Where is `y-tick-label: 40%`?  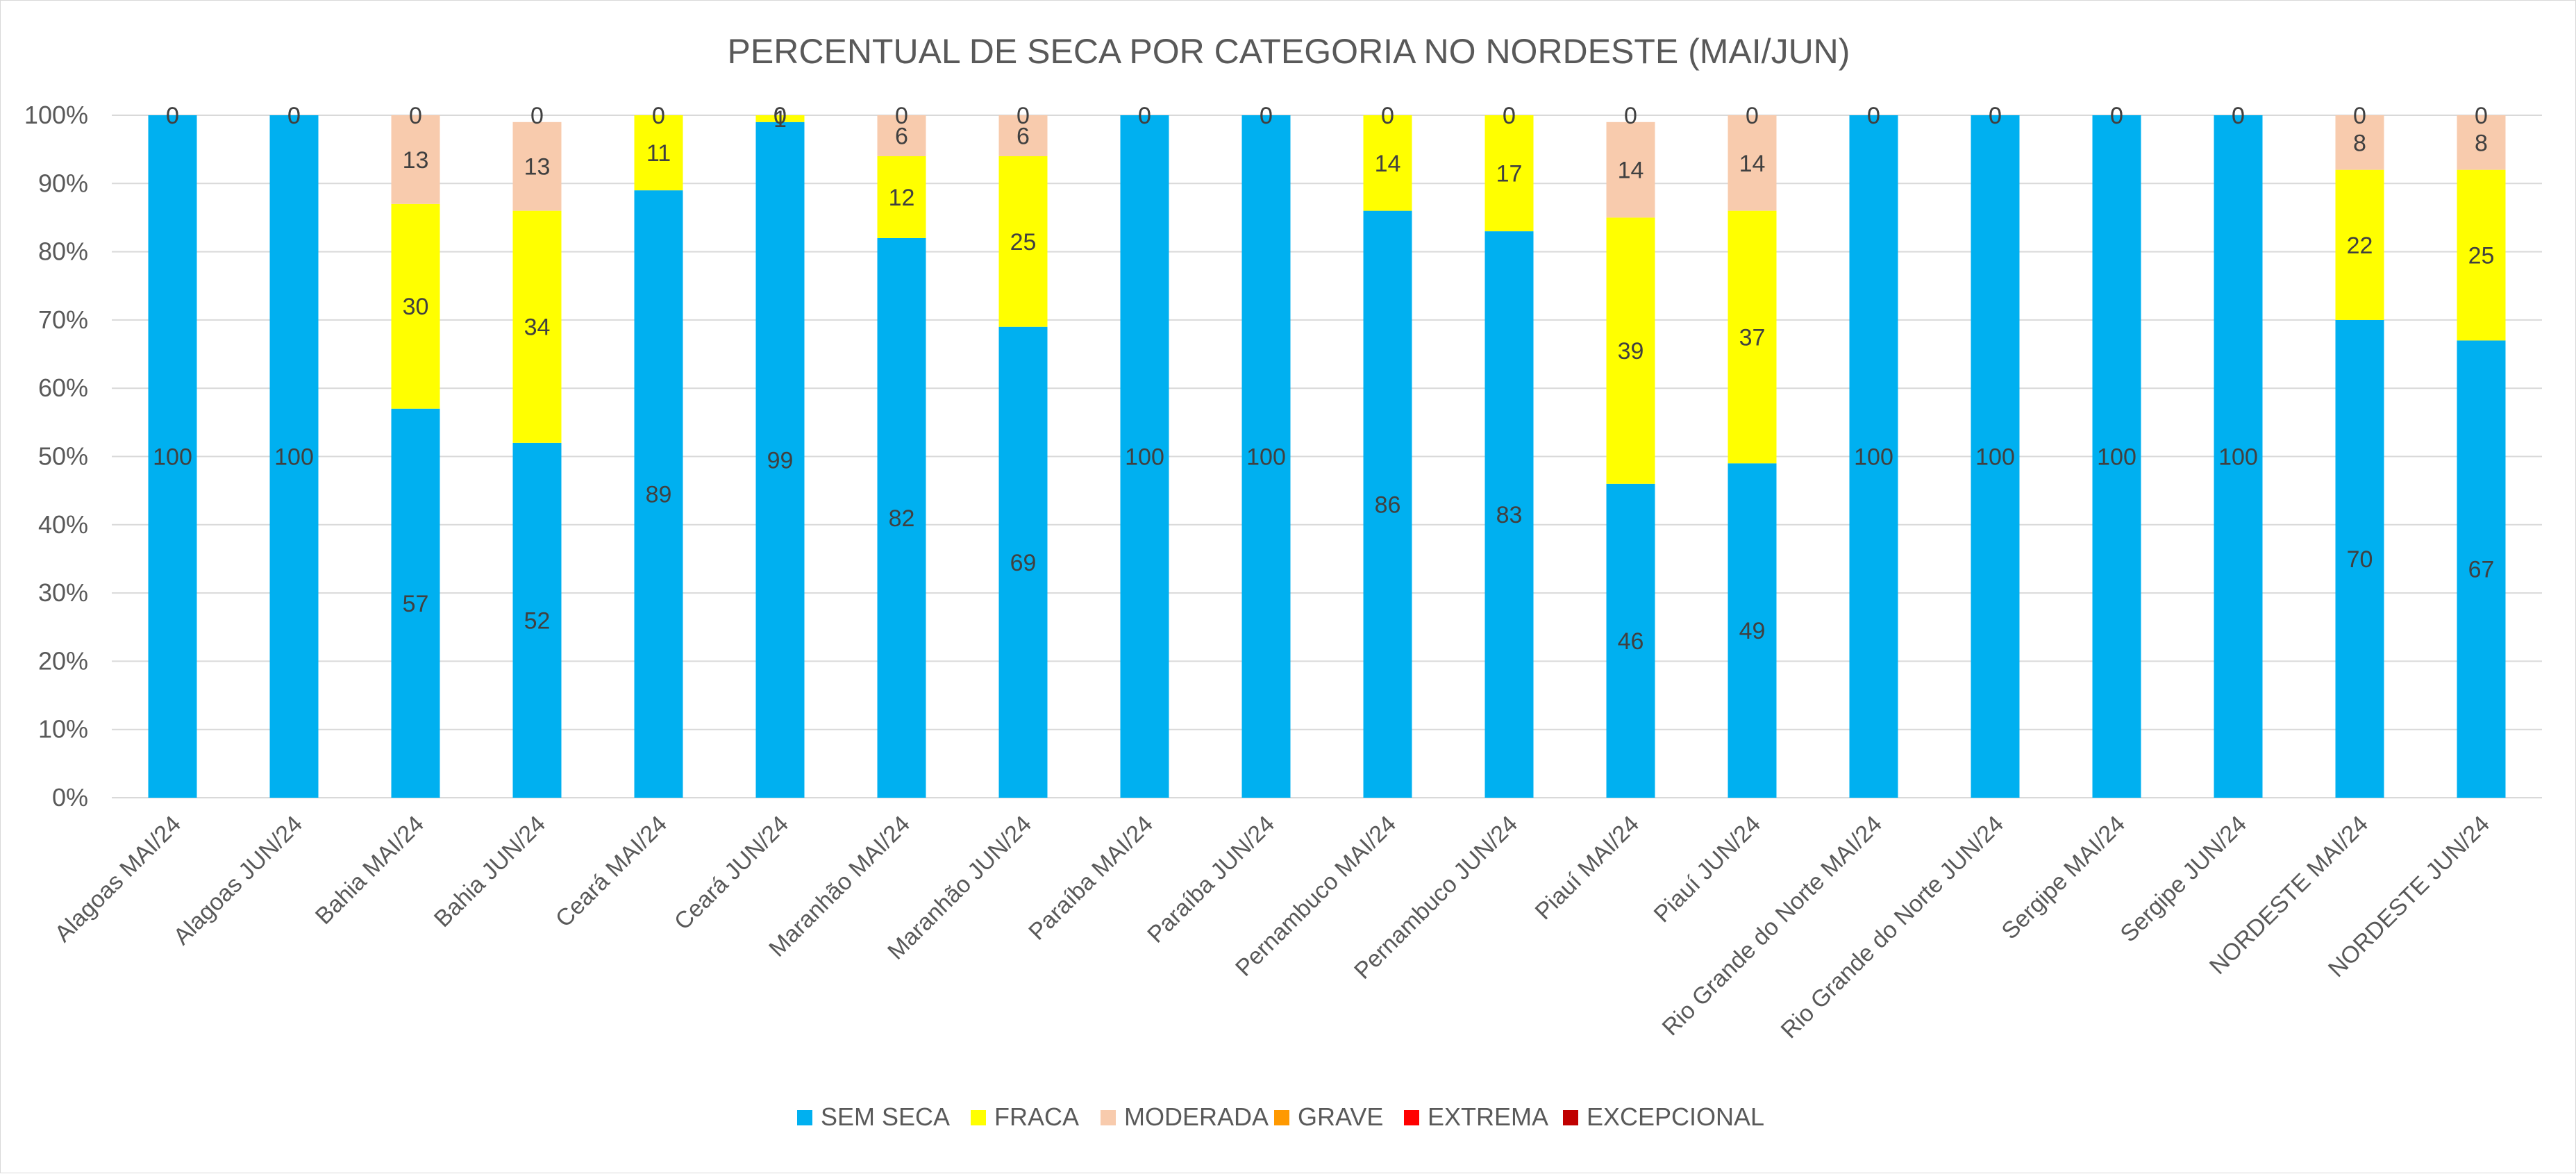 y-tick-label: 40% is located at coordinates (63, 525).